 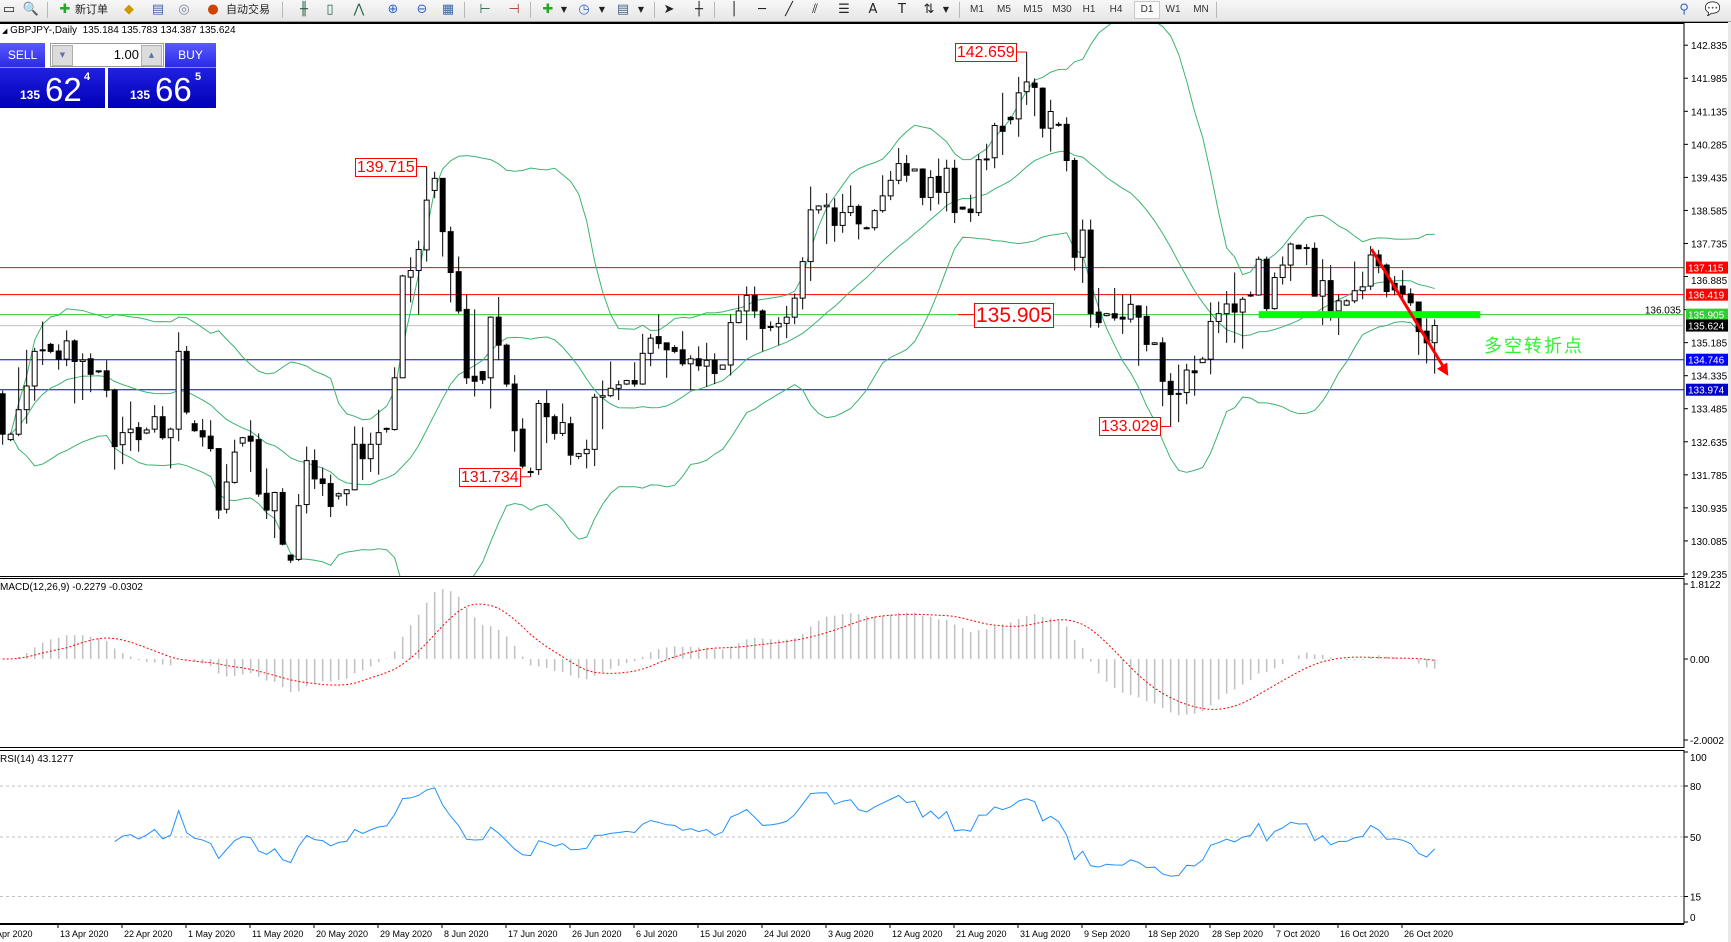 I want to click on timeframe-h4: H4, so click(x=1116, y=9).